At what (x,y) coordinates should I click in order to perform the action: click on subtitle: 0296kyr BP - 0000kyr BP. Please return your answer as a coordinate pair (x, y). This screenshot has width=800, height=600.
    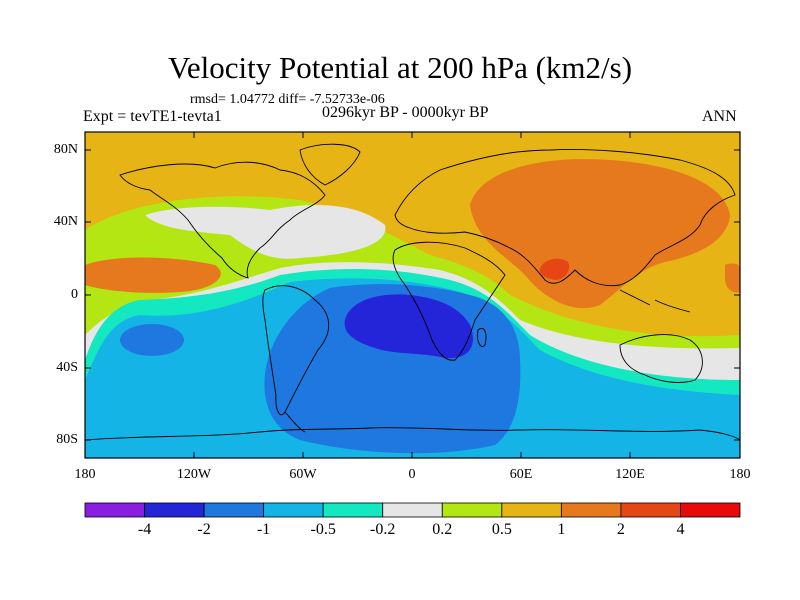
    Looking at the image, I should click on (405, 112).